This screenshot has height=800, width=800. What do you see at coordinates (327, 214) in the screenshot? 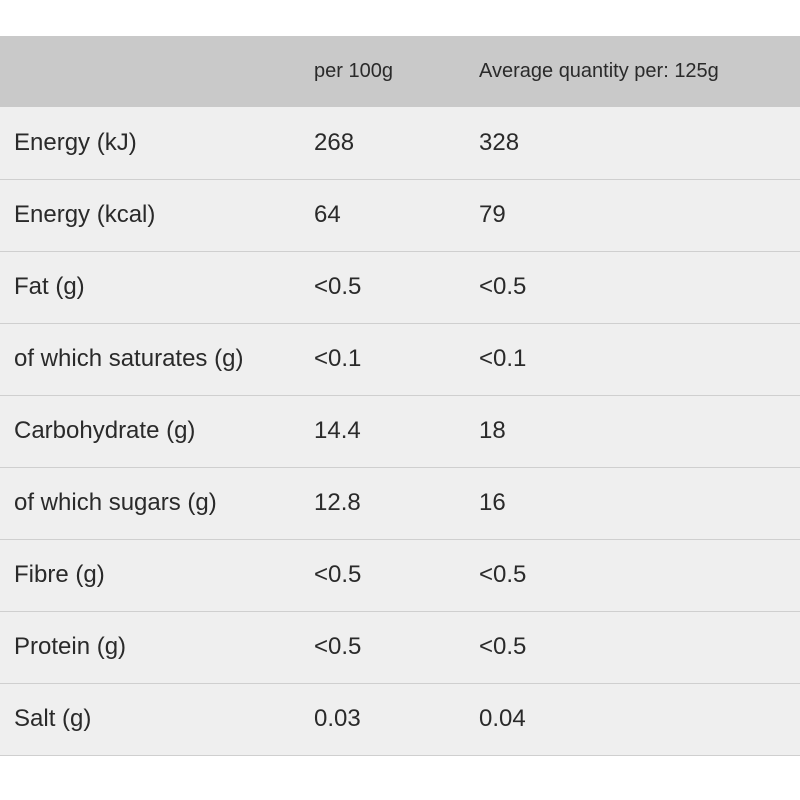
I see `value-per-100g: 64` at bounding box center [327, 214].